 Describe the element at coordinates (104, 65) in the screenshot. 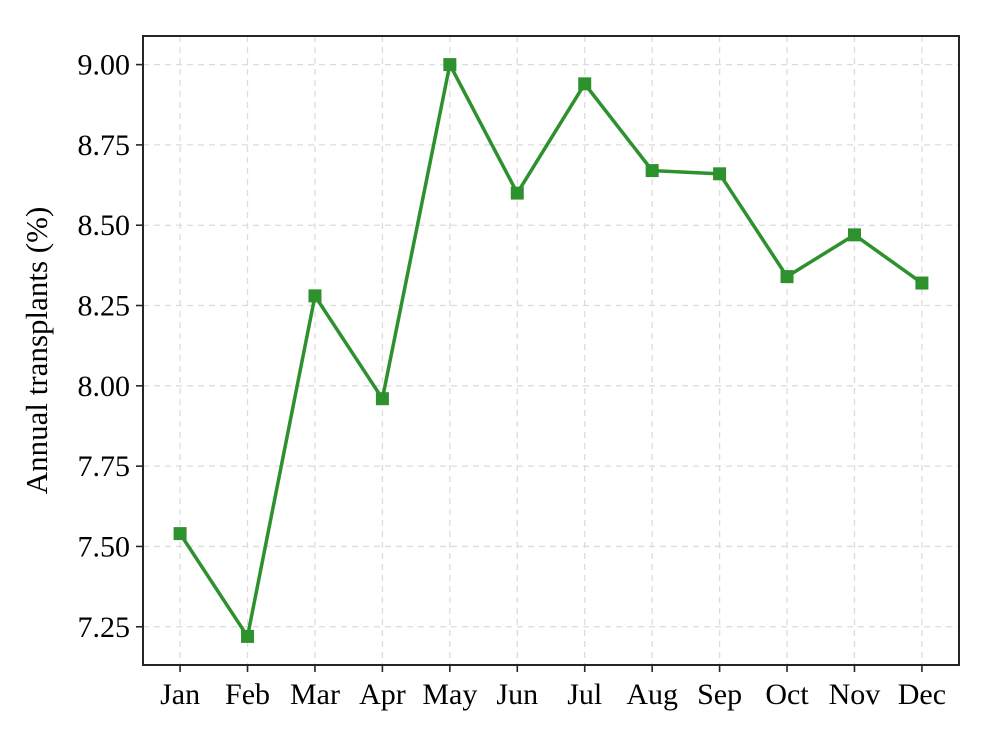

I see `y-tick-label: 9.00` at that location.